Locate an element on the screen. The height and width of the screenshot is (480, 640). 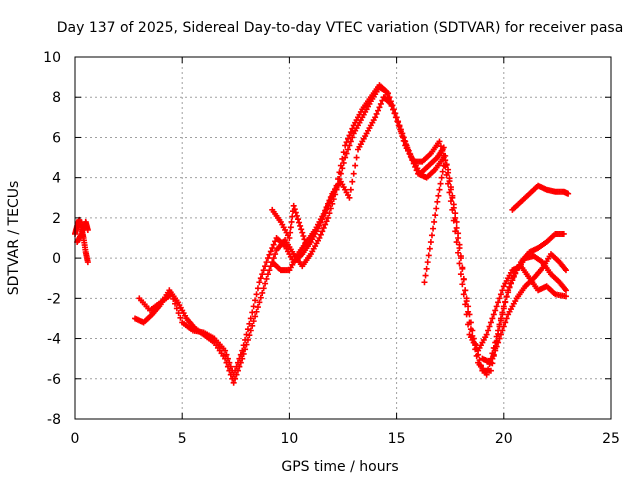
y-tick-label: 0 is located at coordinates (56, 259).